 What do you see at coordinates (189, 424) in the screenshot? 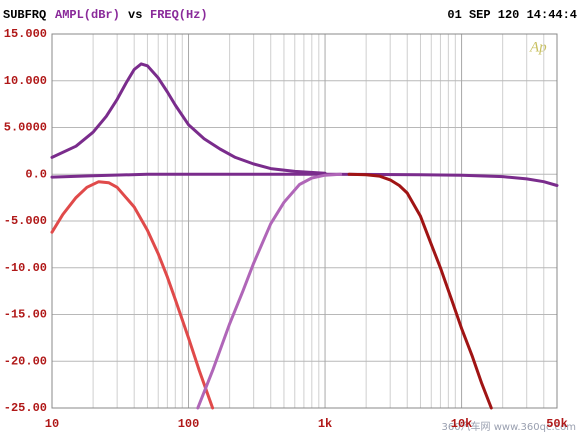
I see `x-tick-label: 100` at bounding box center [189, 424].